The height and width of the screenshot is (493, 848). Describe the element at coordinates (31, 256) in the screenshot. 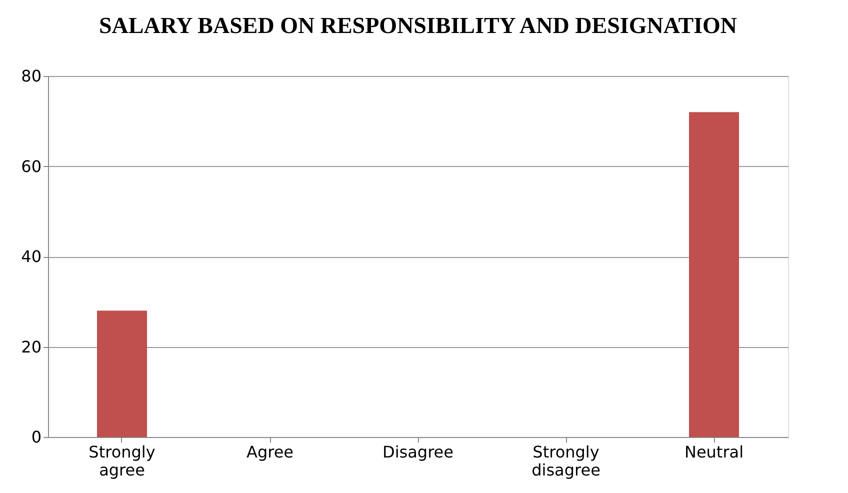

I see `y-tick-label: 40` at that location.